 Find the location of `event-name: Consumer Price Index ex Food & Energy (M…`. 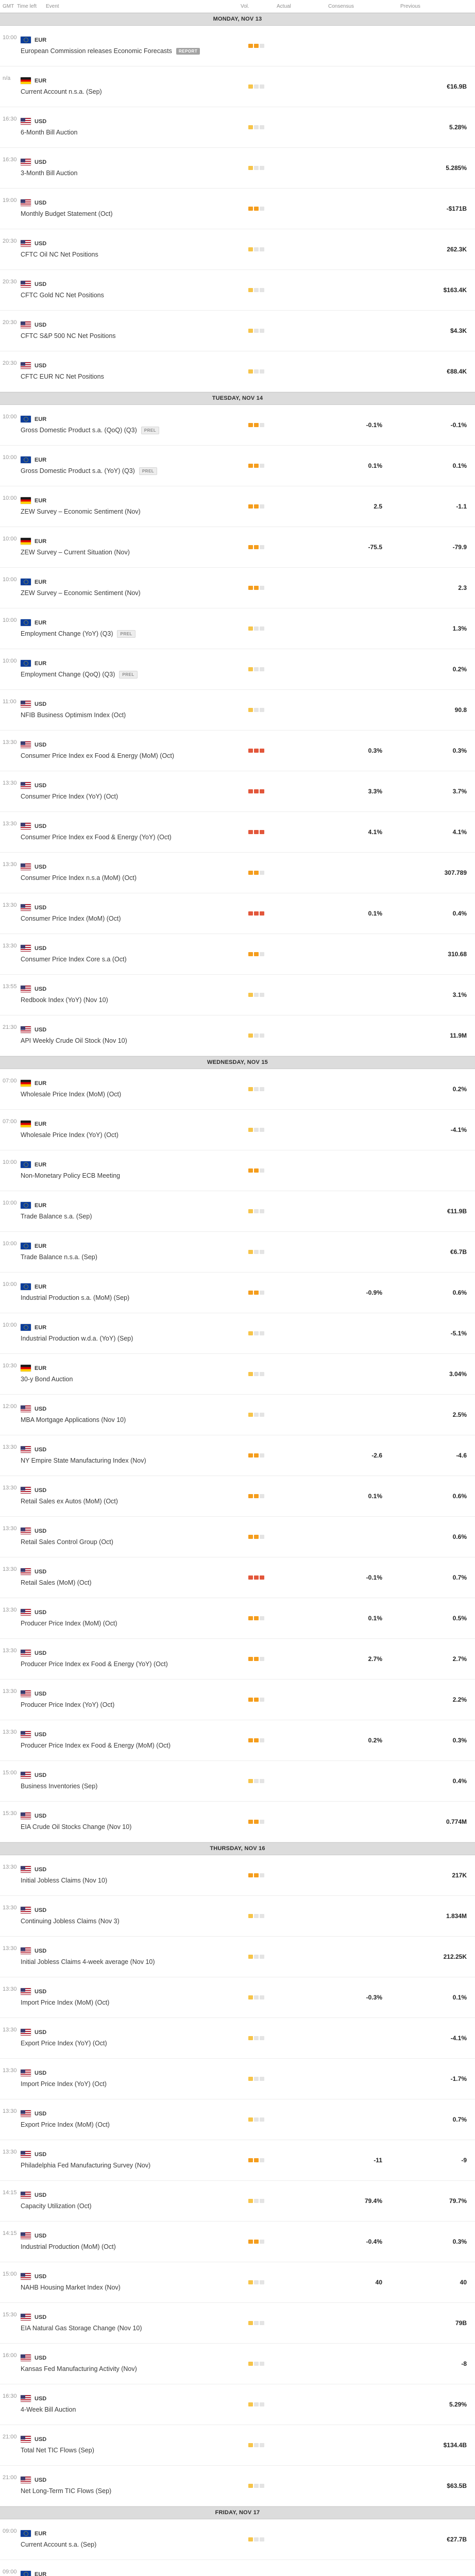

event-name: Consumer Price Index ex Food & Energy (M… is located at coordinates (98, 756).